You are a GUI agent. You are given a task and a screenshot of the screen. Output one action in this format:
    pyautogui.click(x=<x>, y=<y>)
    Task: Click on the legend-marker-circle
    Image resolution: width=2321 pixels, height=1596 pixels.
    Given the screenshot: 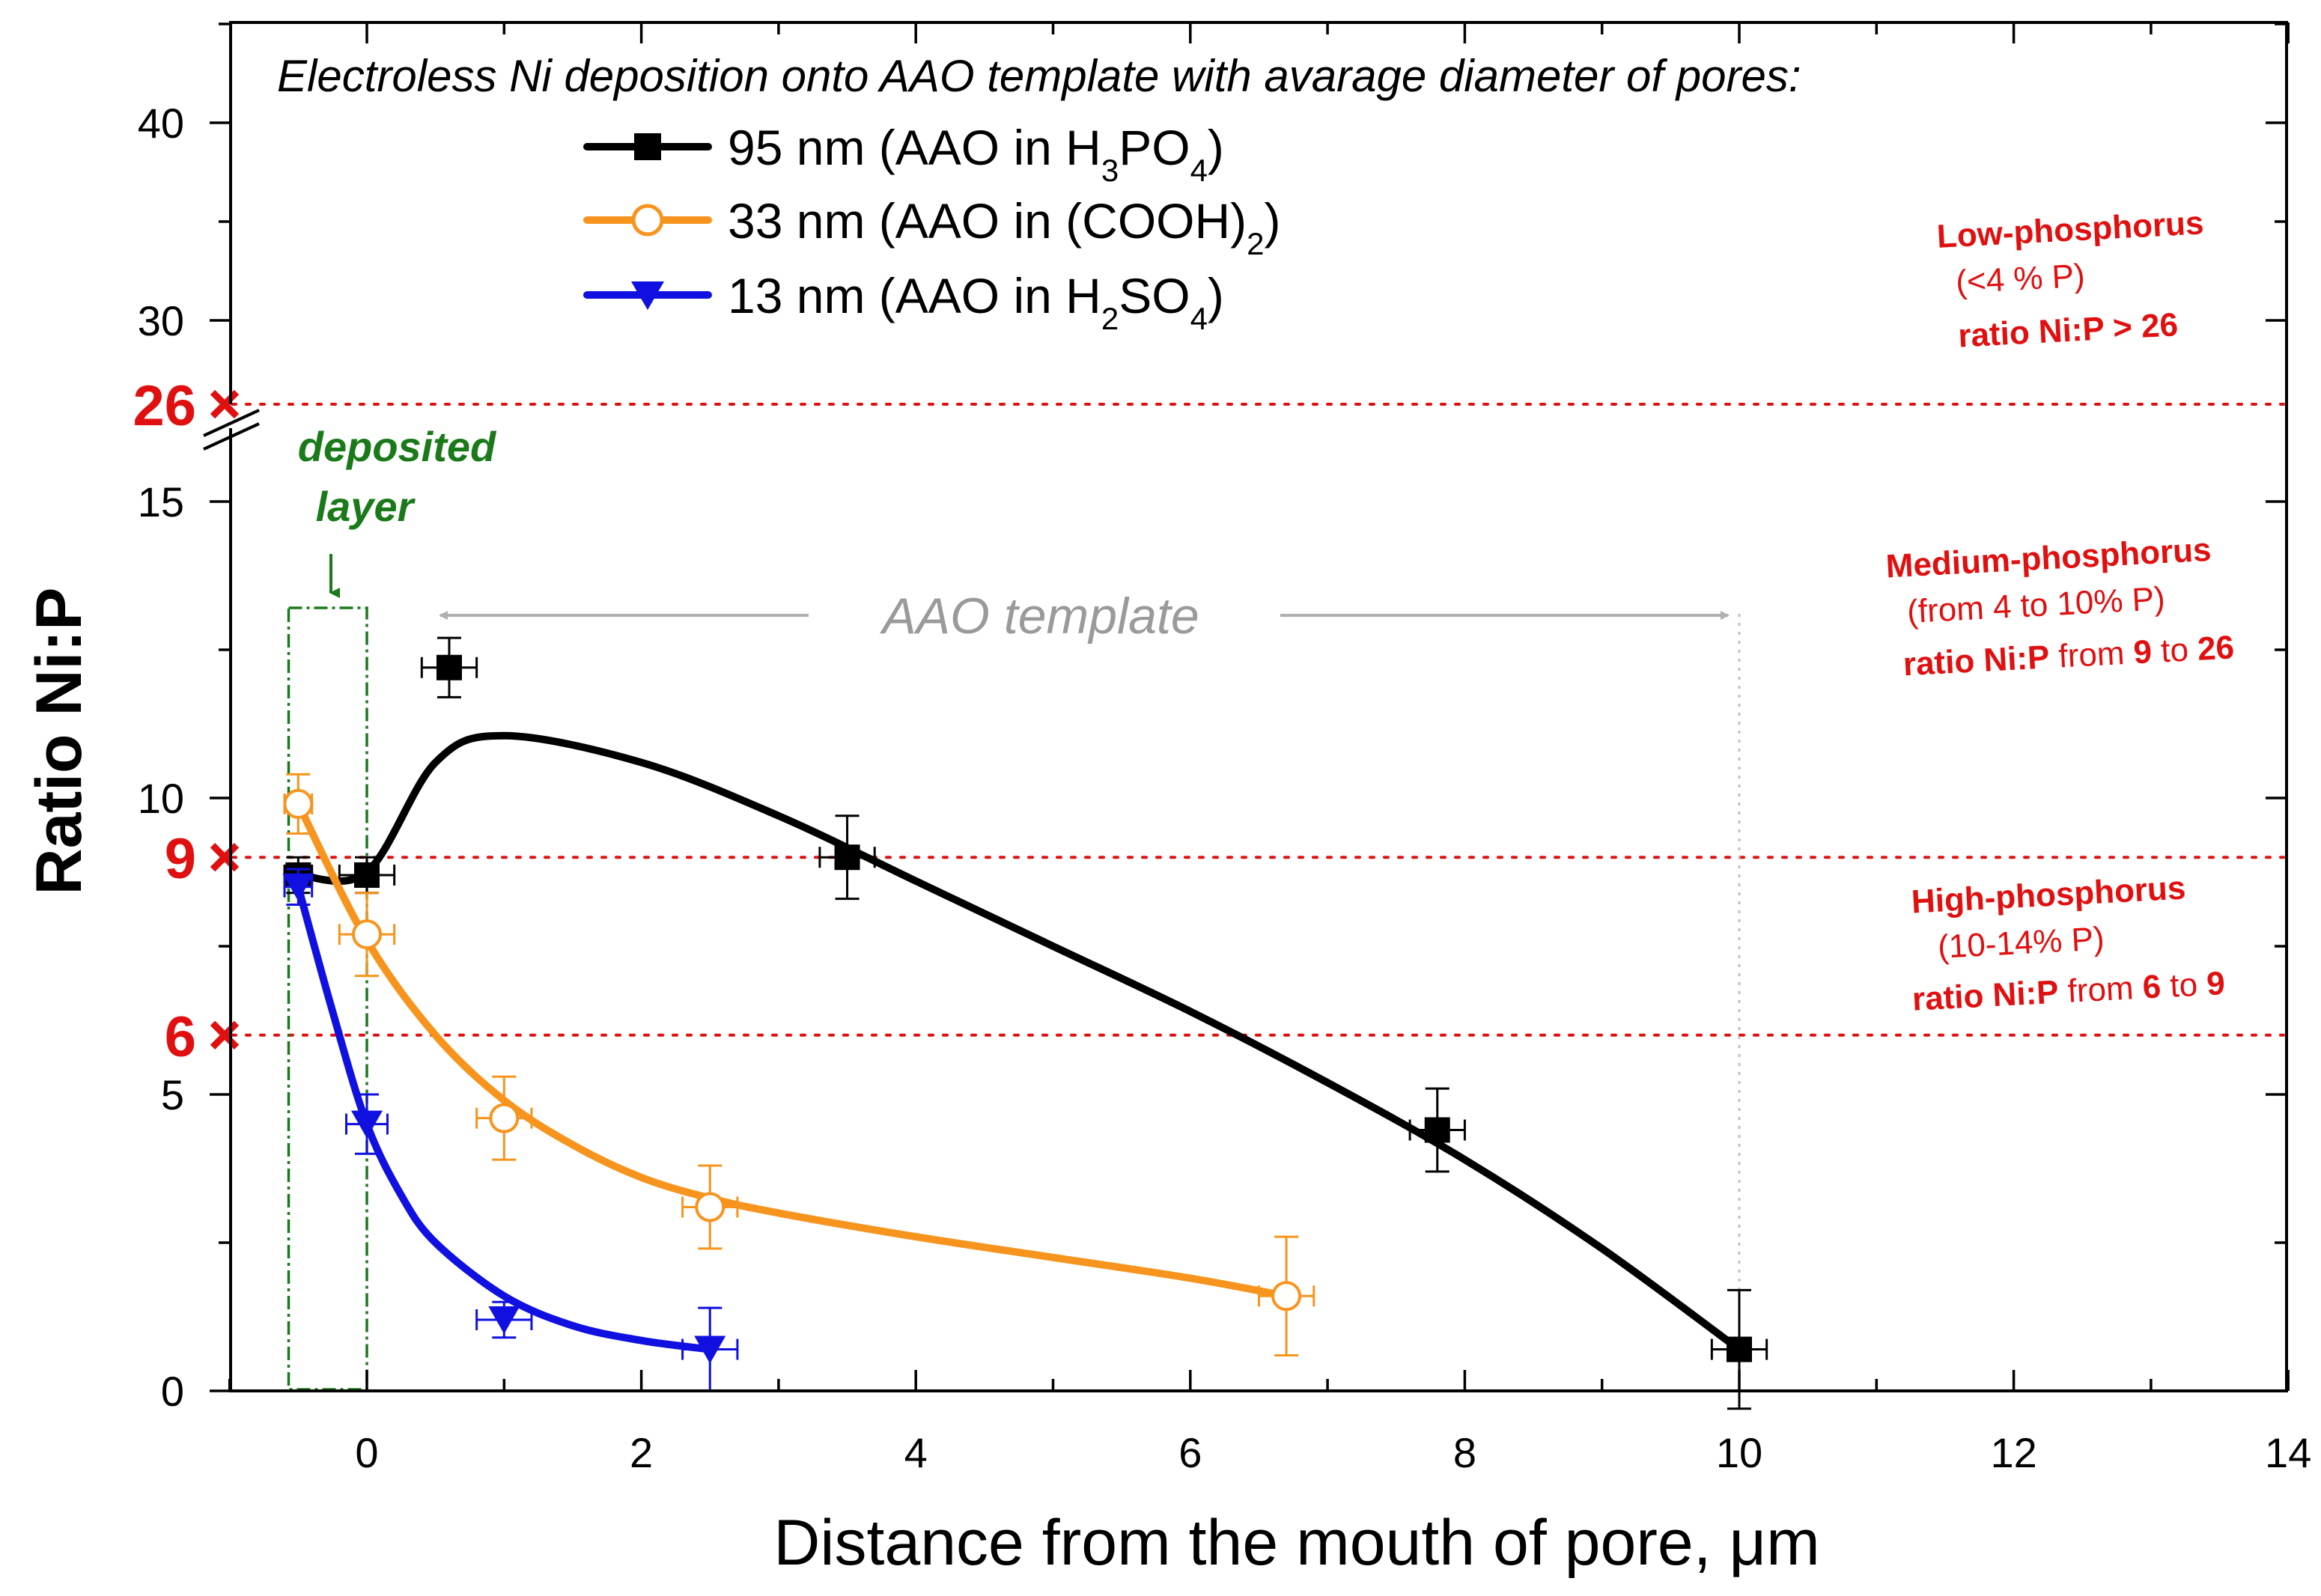 What is the action you would take?
    pyautogui.click(x=647, y=221)
    